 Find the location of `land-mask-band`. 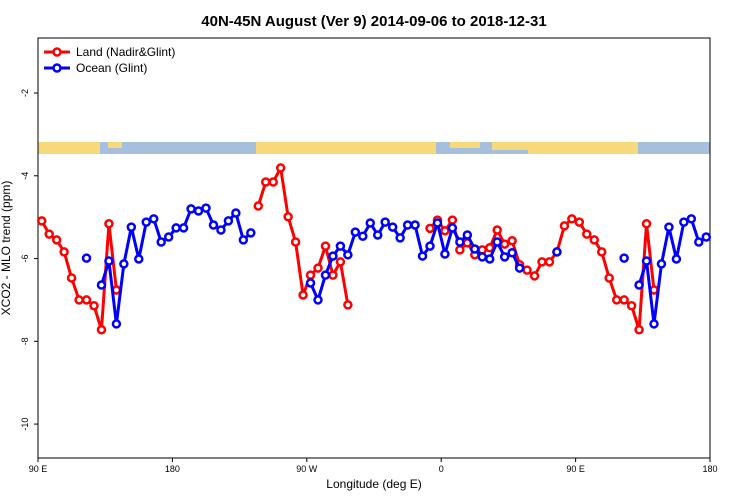

land-mask-band is located at coordinates (374, 148).